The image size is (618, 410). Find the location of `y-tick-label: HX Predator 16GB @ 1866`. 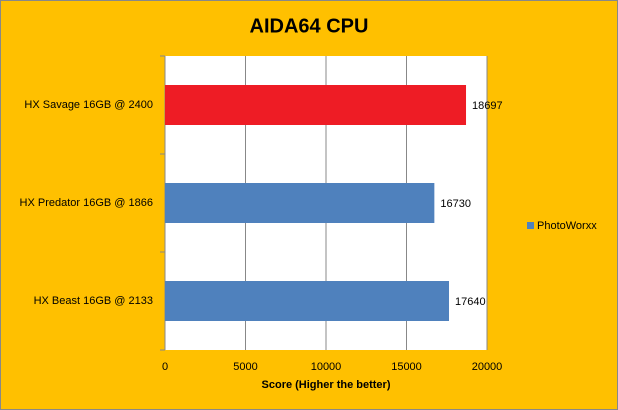

y-tick-label: HX Predator 16GB @ 1866 is located at coordinates (86, 203).